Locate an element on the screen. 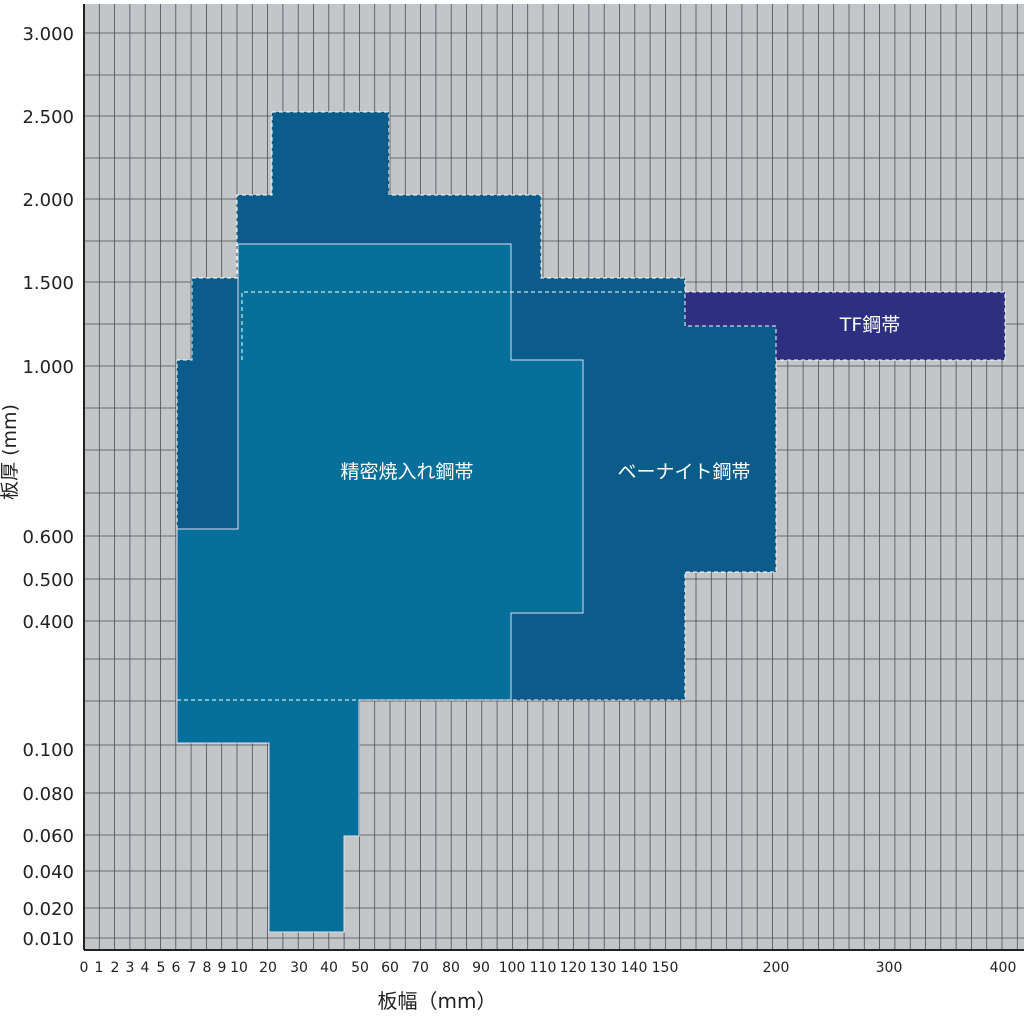 This screenshot has width=1024, height=1024. y-tick-label: 0.080 is located at coordinates (48, 794).